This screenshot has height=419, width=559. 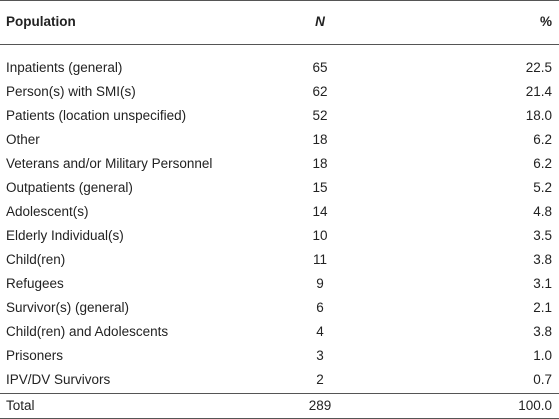 I want to click on header-cell: N, so click(x=320, y=21).